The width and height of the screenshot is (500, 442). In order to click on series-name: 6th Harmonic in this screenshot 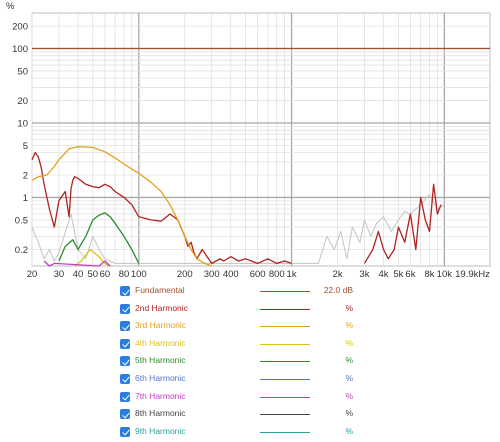, I will do `click(160, 377)`.